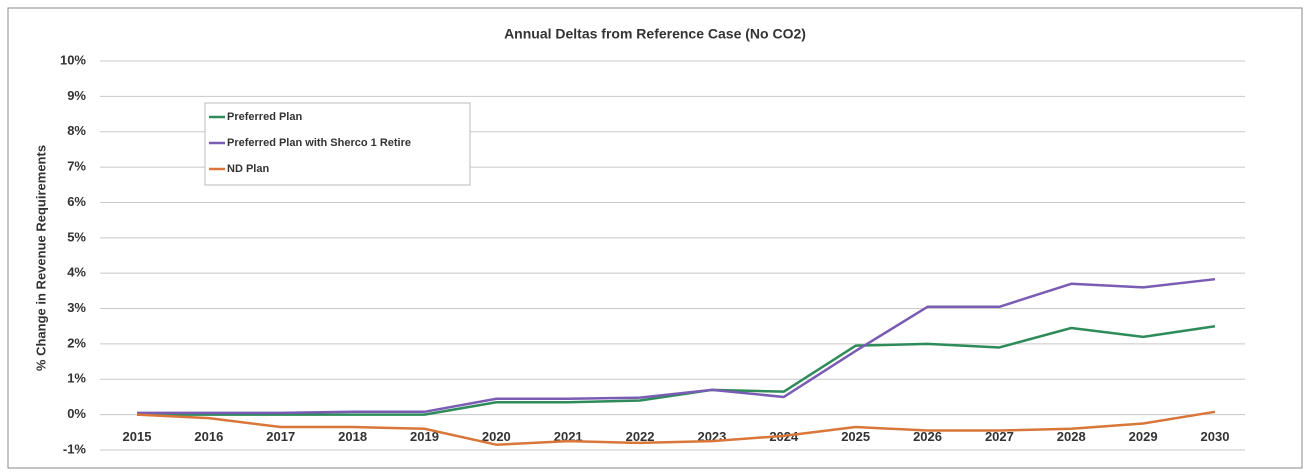 This screenshot has width=1311, height=475. I want to click on y-tick-label: 7%, so click(76, 166).